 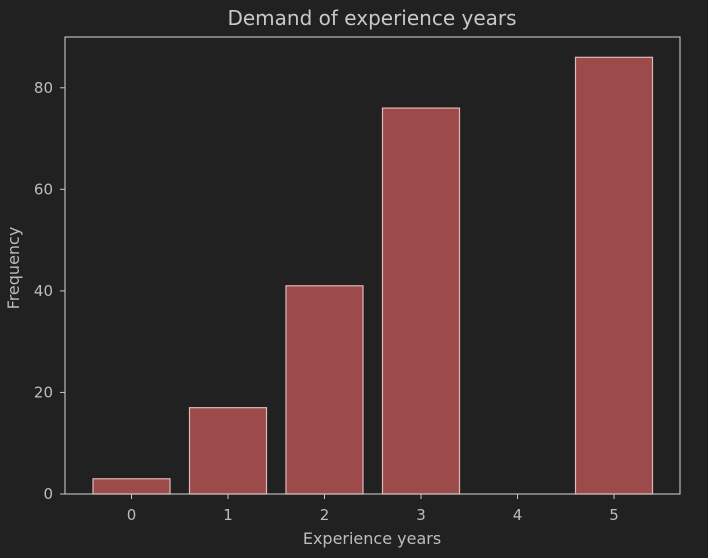 What do you see at coordinates (325, 515) in the screenshot?
I see `x-tick-label-2: 2` at bounding box center [325, 515].